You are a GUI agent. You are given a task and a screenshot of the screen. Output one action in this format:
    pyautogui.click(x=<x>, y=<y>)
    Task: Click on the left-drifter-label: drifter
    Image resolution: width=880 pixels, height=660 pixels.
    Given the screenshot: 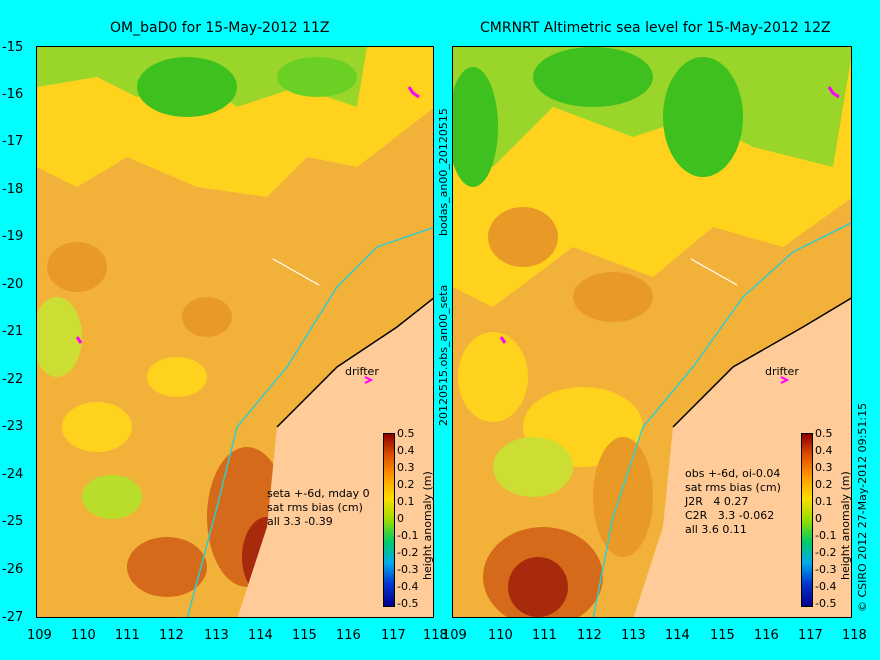 What is the action you would take?
    pyautogui.click(x=362, y=371)
    